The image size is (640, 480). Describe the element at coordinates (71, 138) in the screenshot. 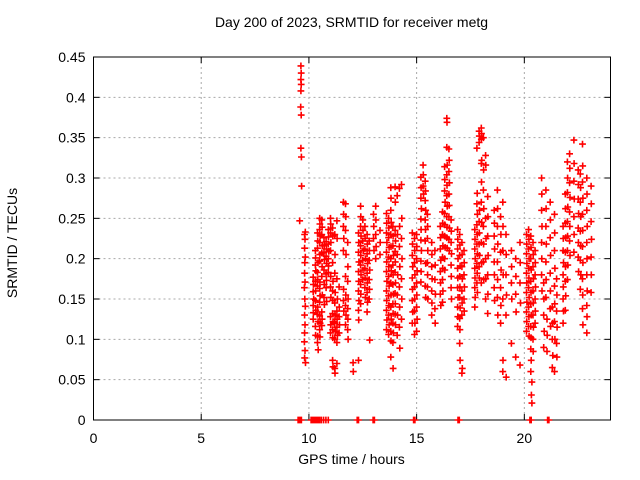

I see `y-tick-label: 0.35` at that location.